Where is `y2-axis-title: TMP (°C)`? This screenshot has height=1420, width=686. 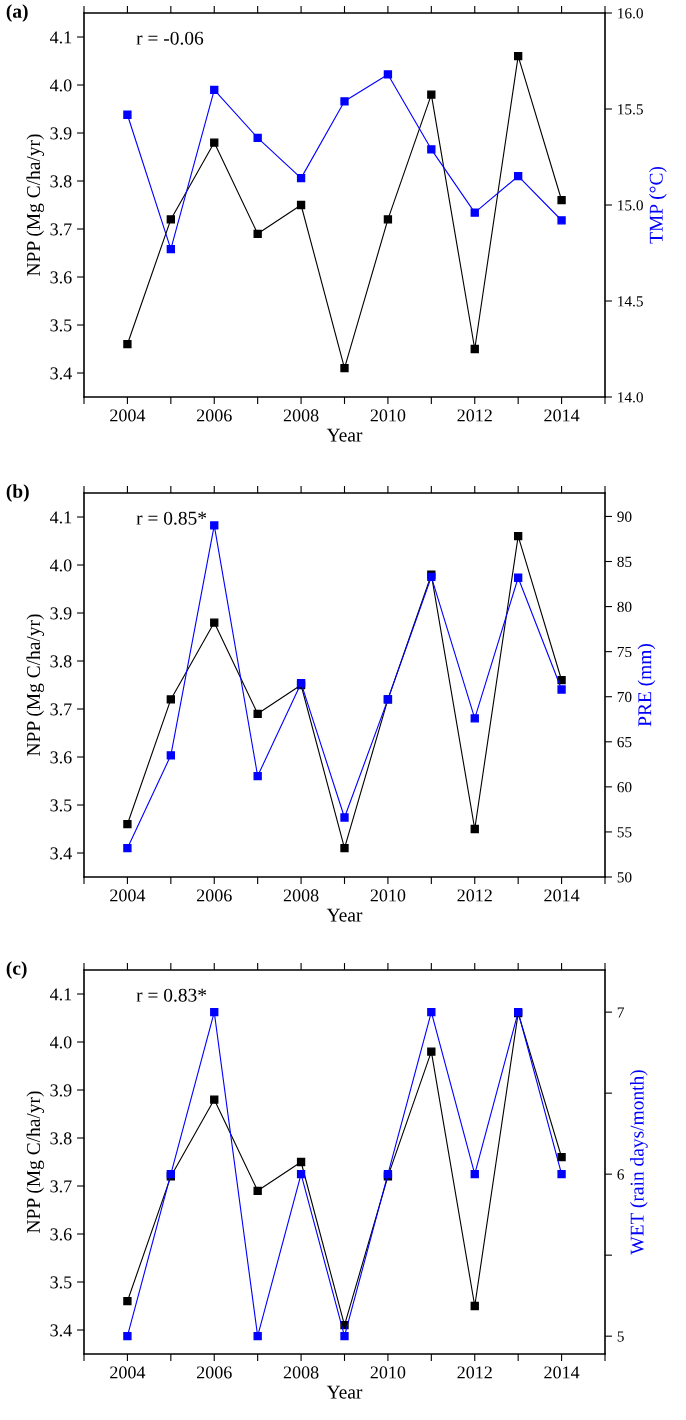
y2-axis-title: TMP (°C) is located at coordinates (658, 205).